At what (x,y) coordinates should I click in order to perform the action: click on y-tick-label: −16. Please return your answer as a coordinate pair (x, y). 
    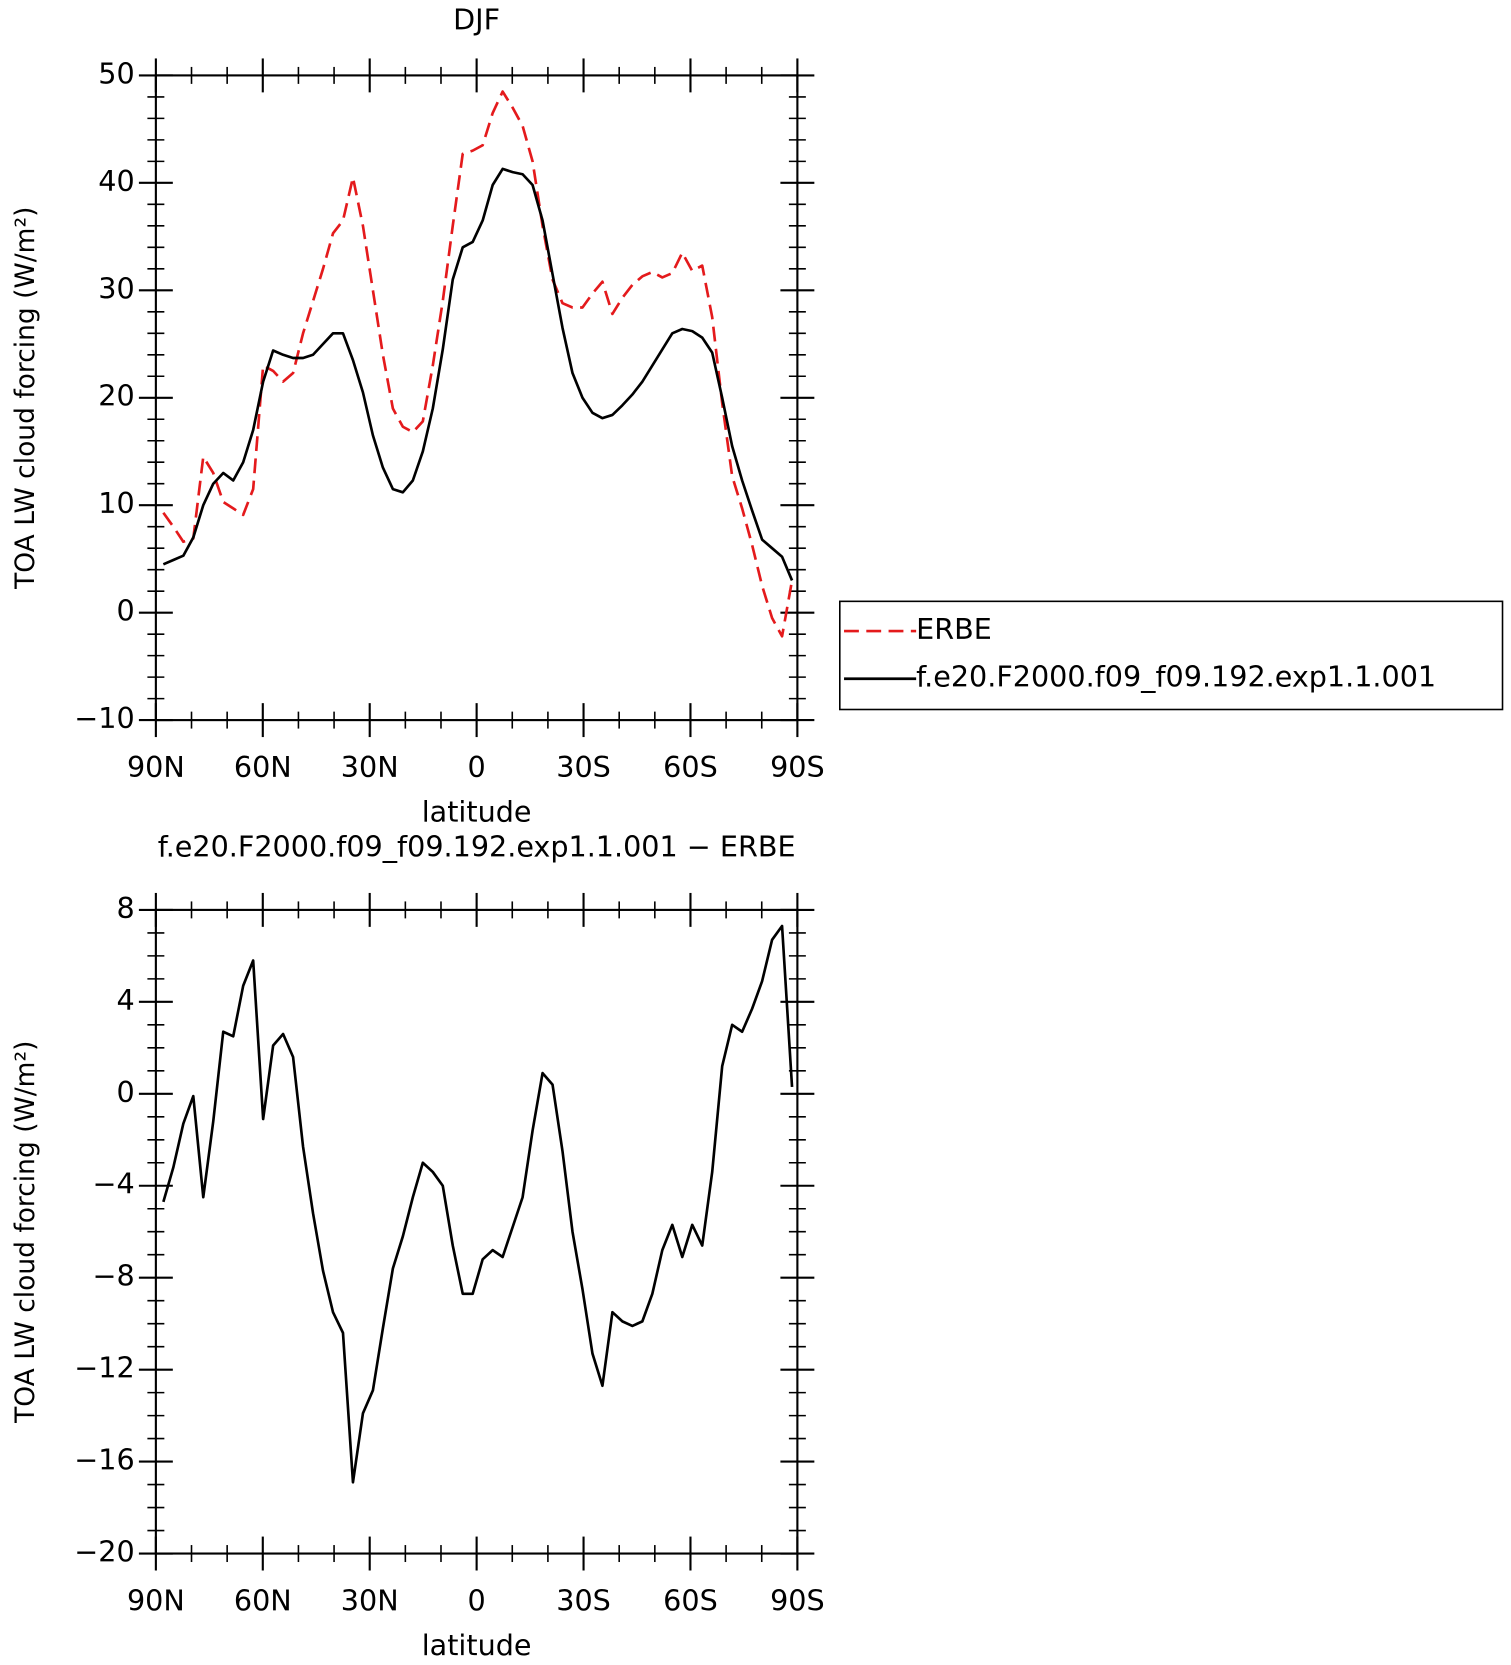
    Looking at the image, I should click on (104, 1460).